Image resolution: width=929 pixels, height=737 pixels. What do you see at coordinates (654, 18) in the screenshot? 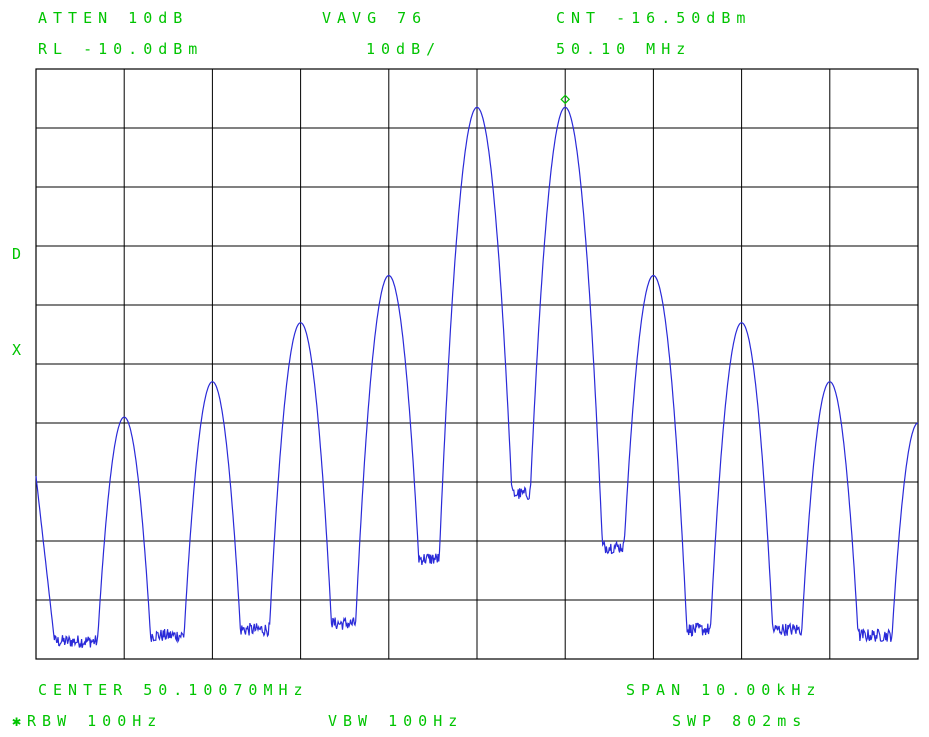
I see `marker-amplitude-label: CNT -16.50dBm` at bounding box center [654, 18].